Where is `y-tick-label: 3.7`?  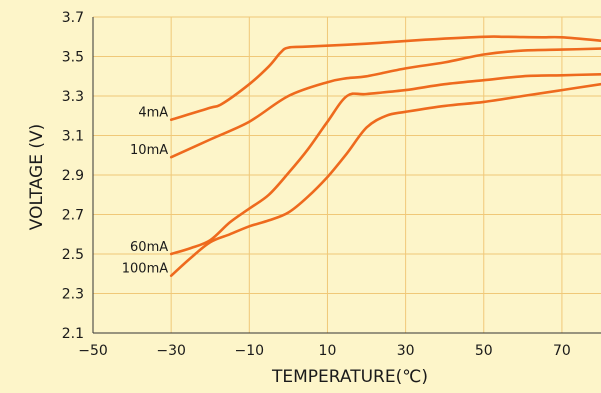
y-tick-label: 3.7 is located at coordinates (73, 18).